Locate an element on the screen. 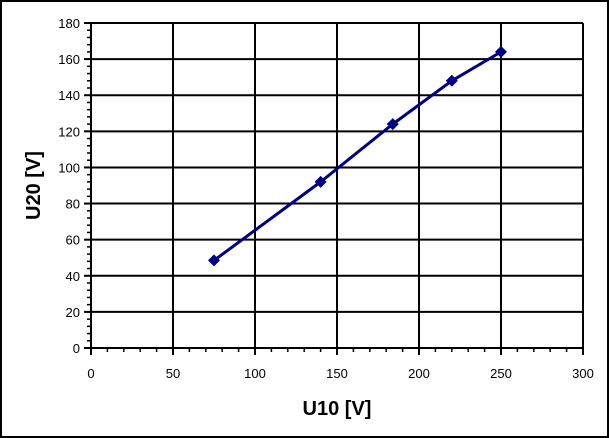 This screenshot has height=438, width=609. y-tick-label: 80 is located at coordinates (73, 204).